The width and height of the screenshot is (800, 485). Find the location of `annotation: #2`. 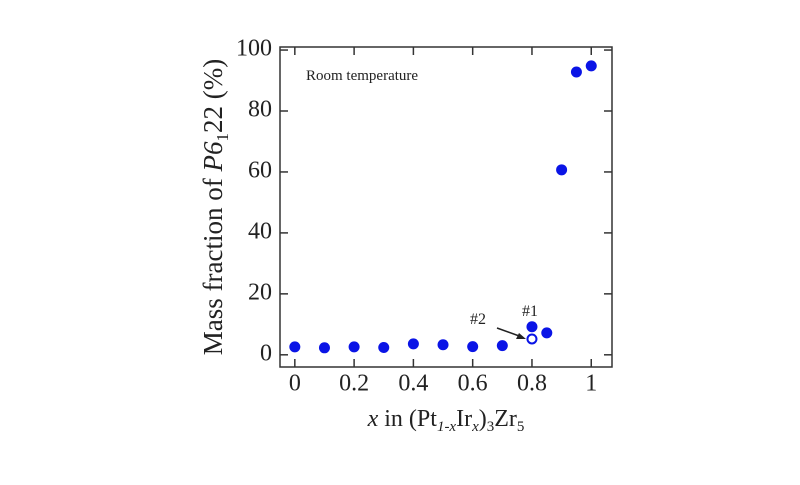

annotation: #2 is located at coordinates (478, 319).